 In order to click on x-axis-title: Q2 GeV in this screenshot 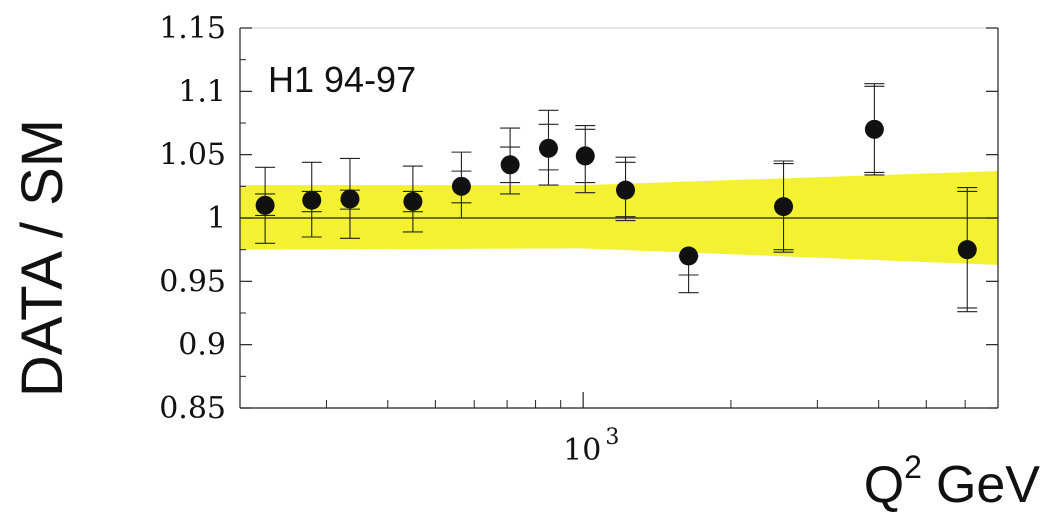, I will do `click(952, 481)`.